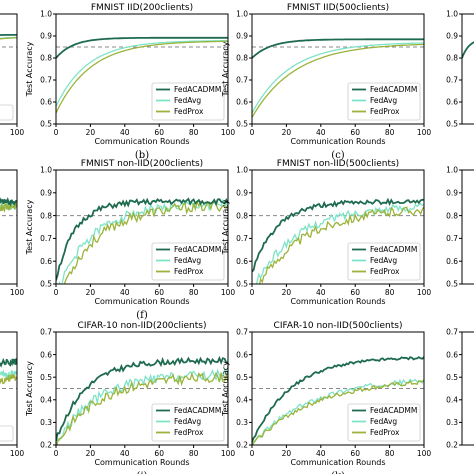 Image resolution: width=474 pixels, height=474 pixels. I want to click on legend-box, so click(7, 433).